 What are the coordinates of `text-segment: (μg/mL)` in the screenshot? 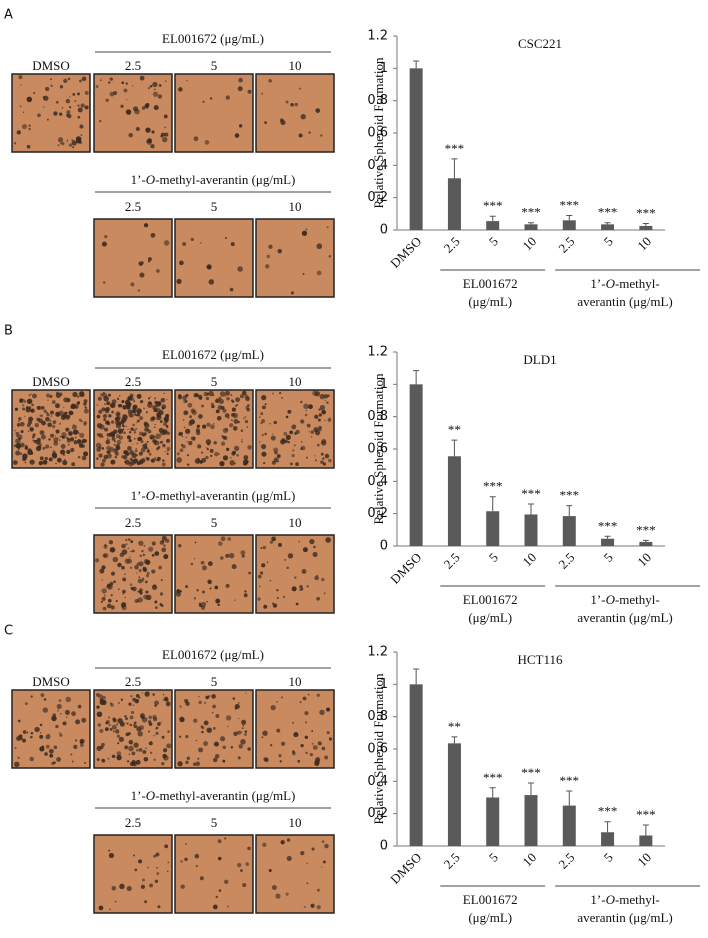 It's located at (490, 301).